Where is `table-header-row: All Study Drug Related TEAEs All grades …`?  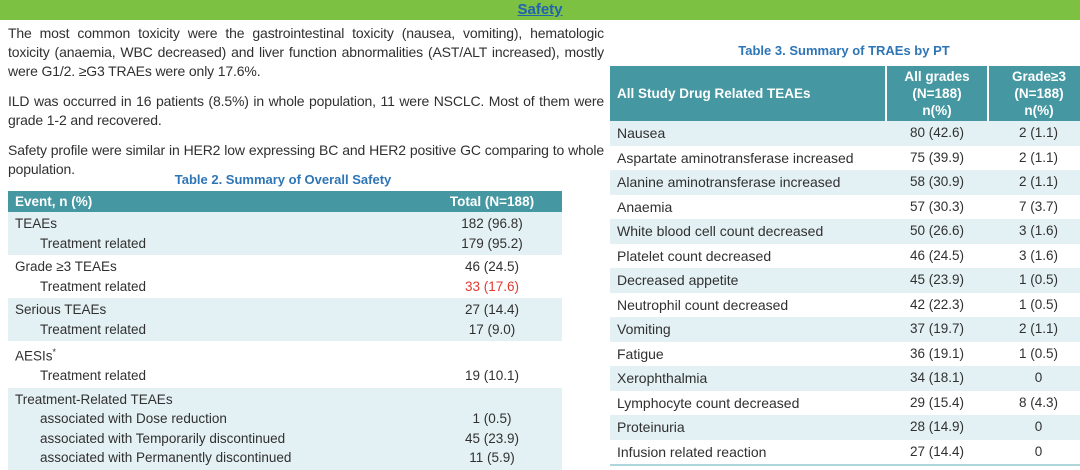
table-header-row: All Study Drug Related TEAEs All grades … is located at coordinates (845, 93).